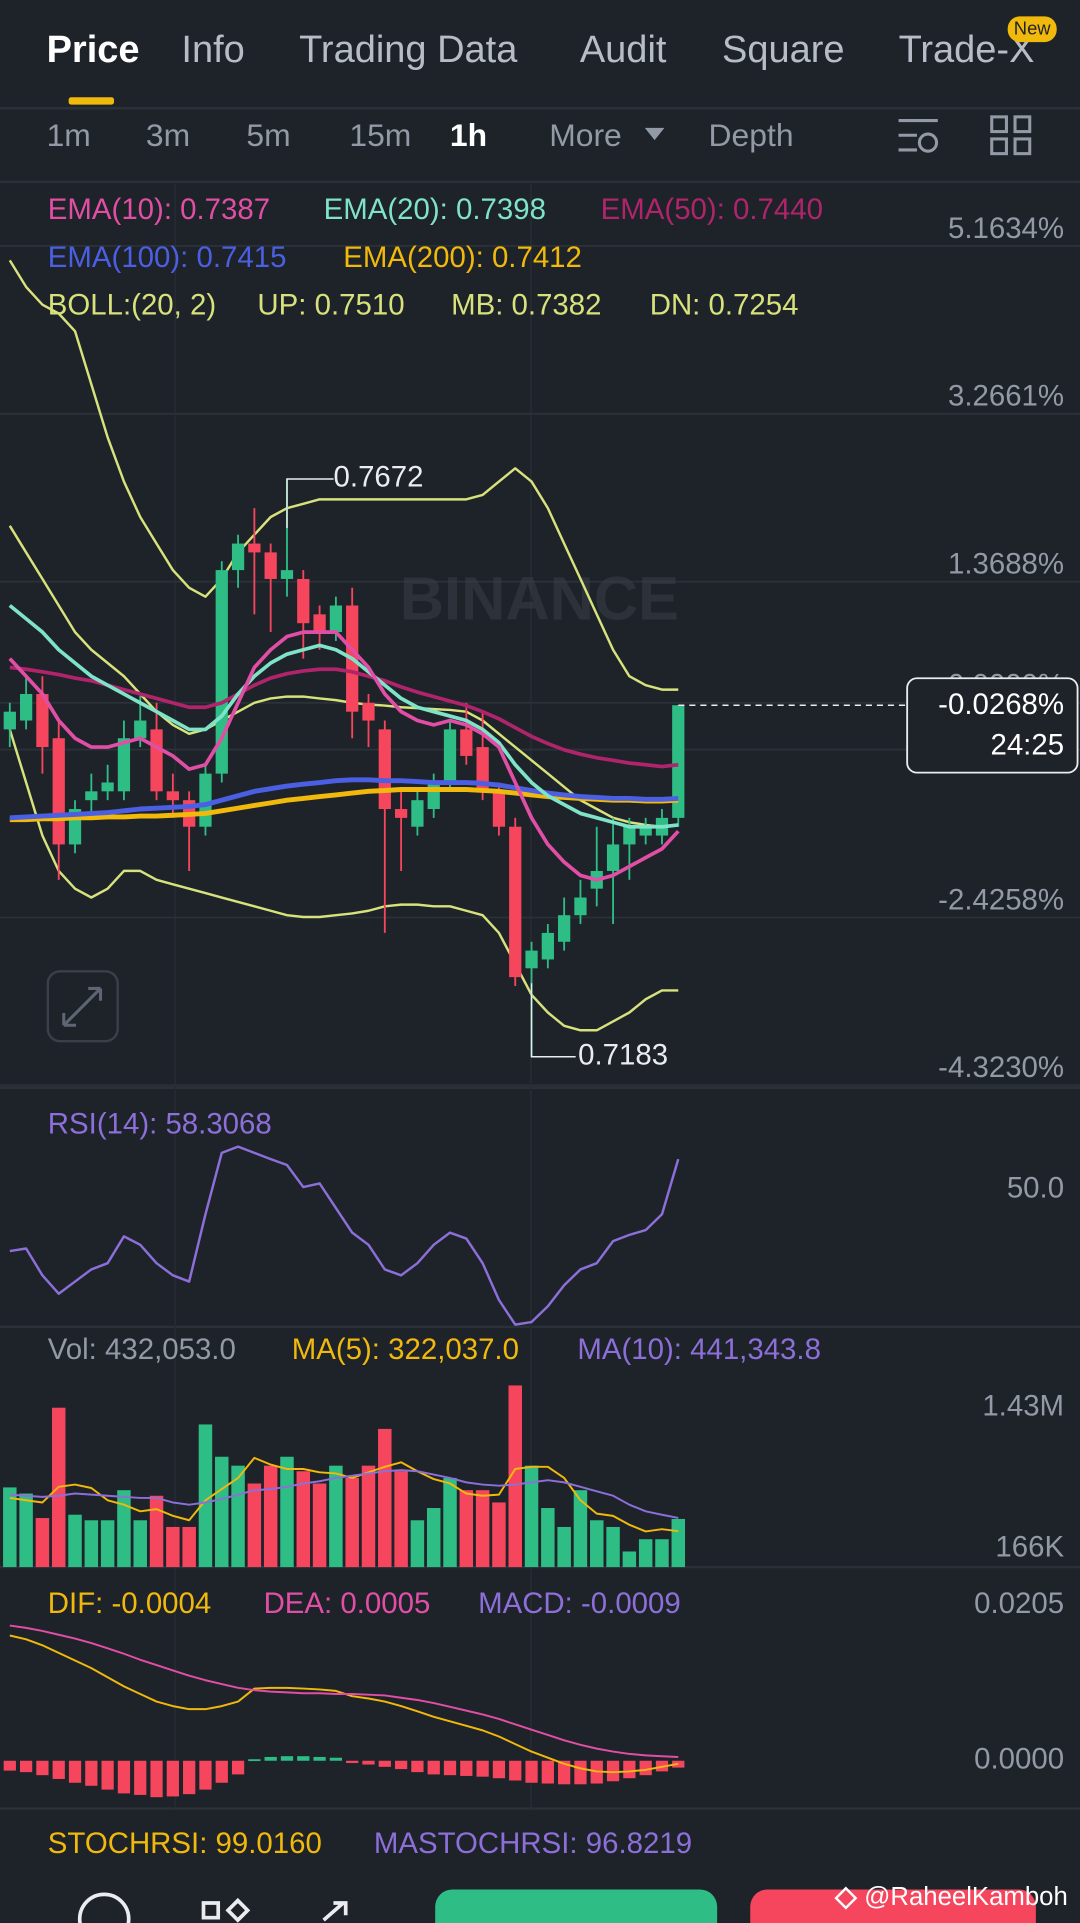 The image size is (1080, 1923). I want to click on tab: Square, so click(783, 50).